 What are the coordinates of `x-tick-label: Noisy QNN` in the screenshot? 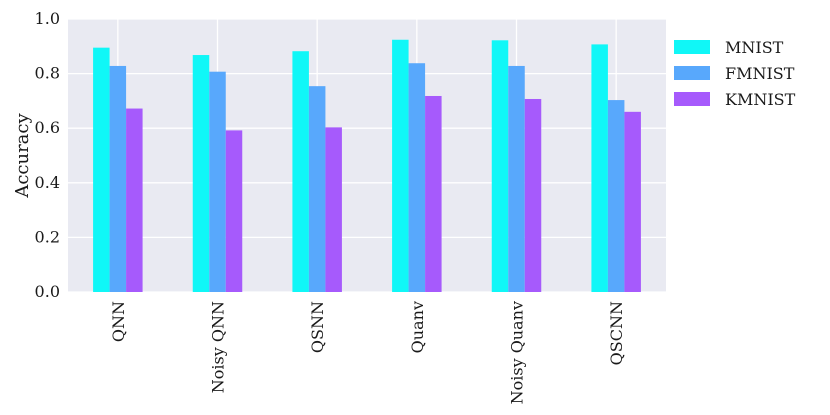 It's located at (218, 347).